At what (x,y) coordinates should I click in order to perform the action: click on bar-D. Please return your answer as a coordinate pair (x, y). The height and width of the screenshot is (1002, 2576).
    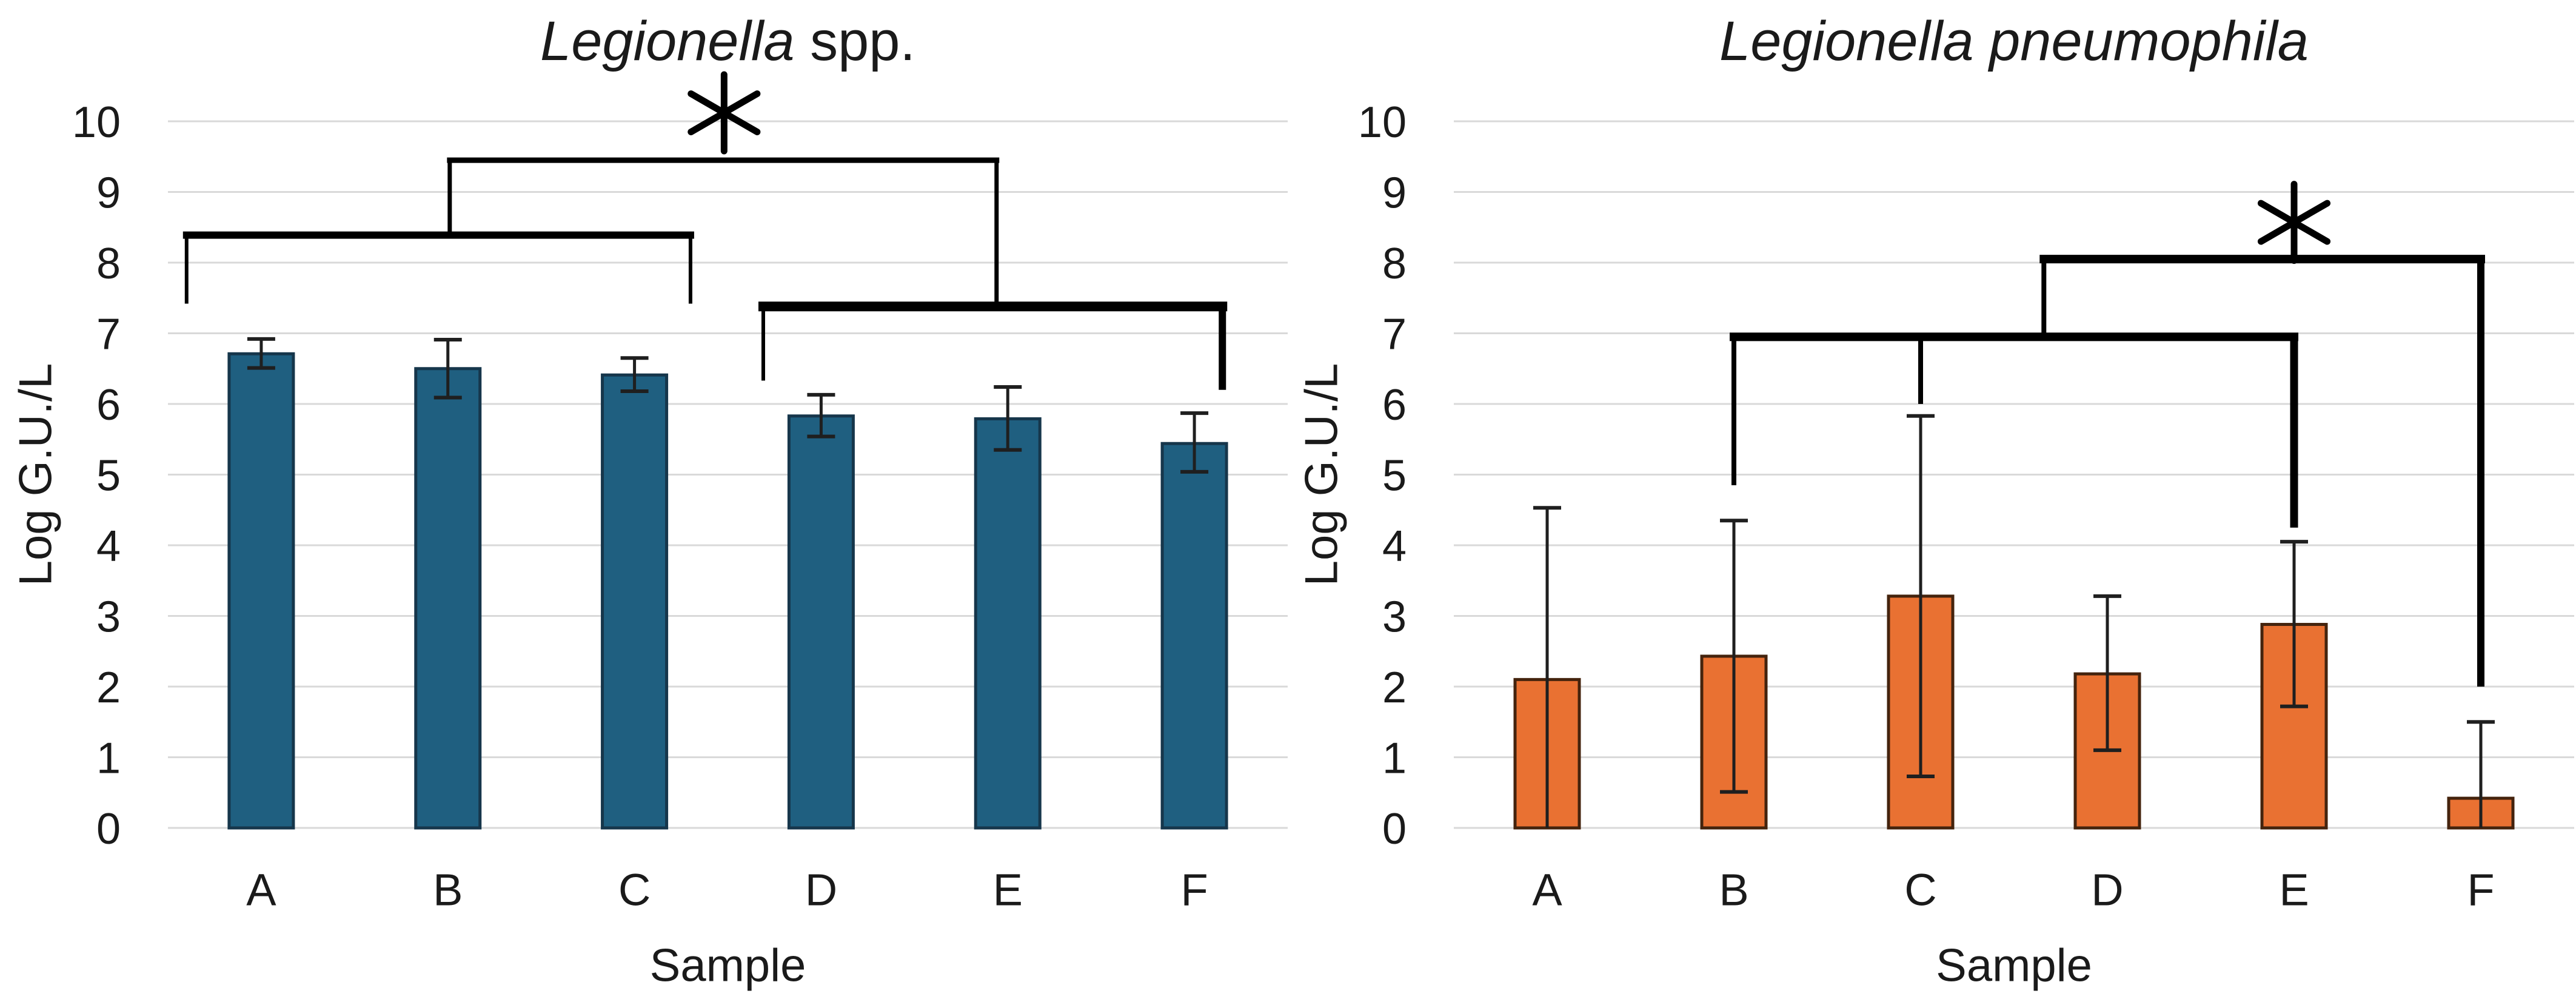
    Looking at the image, I should click on (821, 622).